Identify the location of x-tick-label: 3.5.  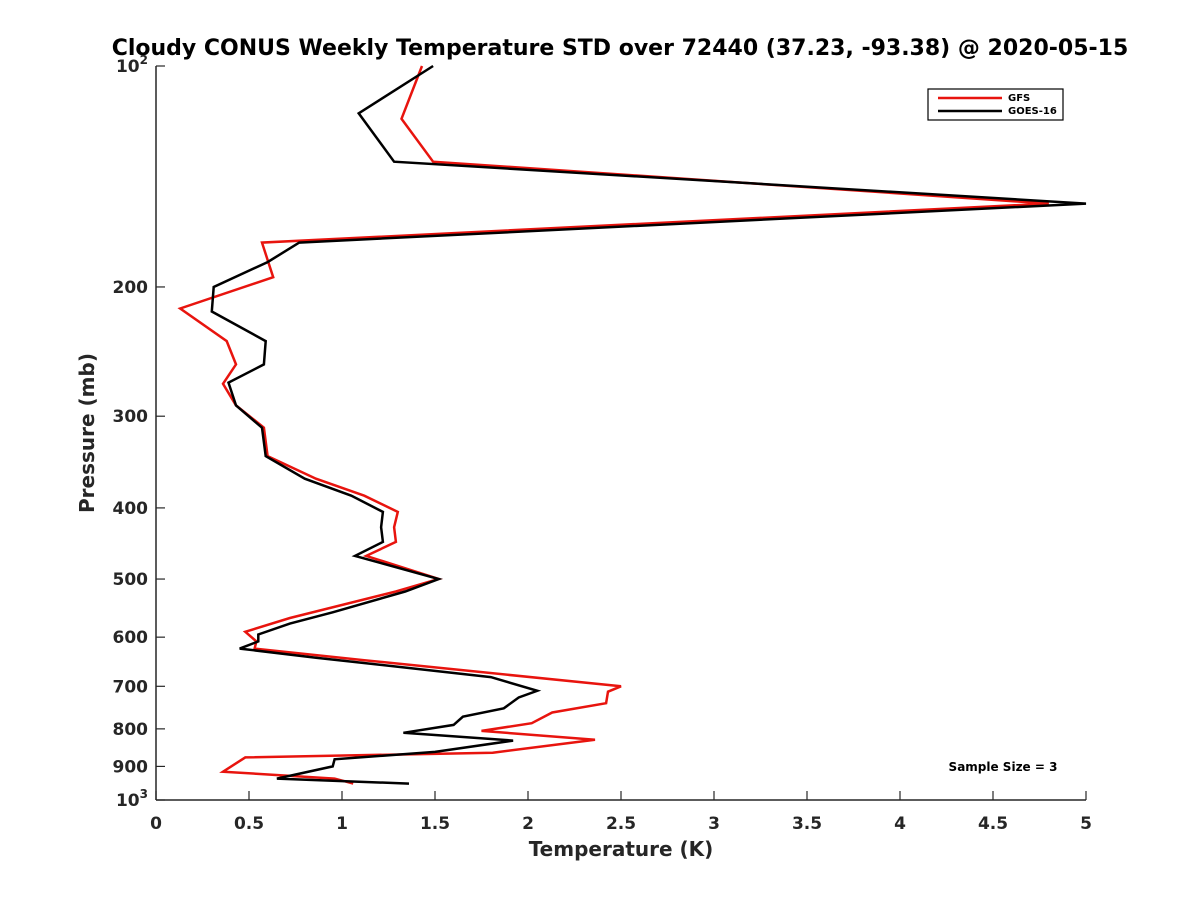
(807, 824).